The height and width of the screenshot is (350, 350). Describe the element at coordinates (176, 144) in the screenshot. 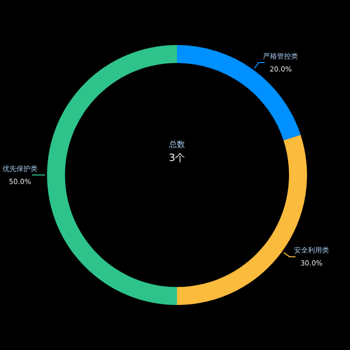

I see `text: 总数` at that location.